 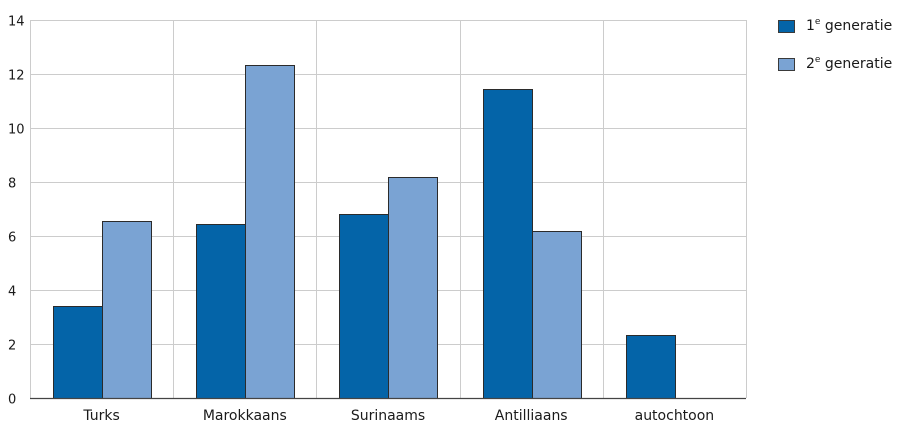 I want to click on bar-1e-generatie-antilliaans, so click(x=508, y=244).